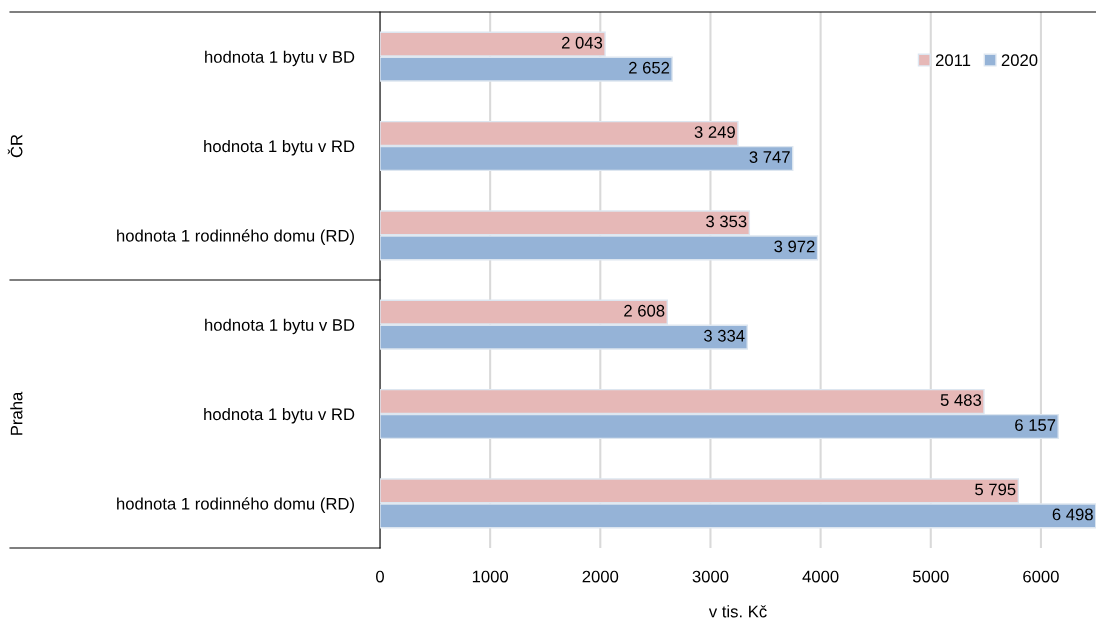 This screenshot has height=624, width=1096. Describe the element at coordinates (995, 489) in the screenshot. I see `data-label: 5 795` at that location.